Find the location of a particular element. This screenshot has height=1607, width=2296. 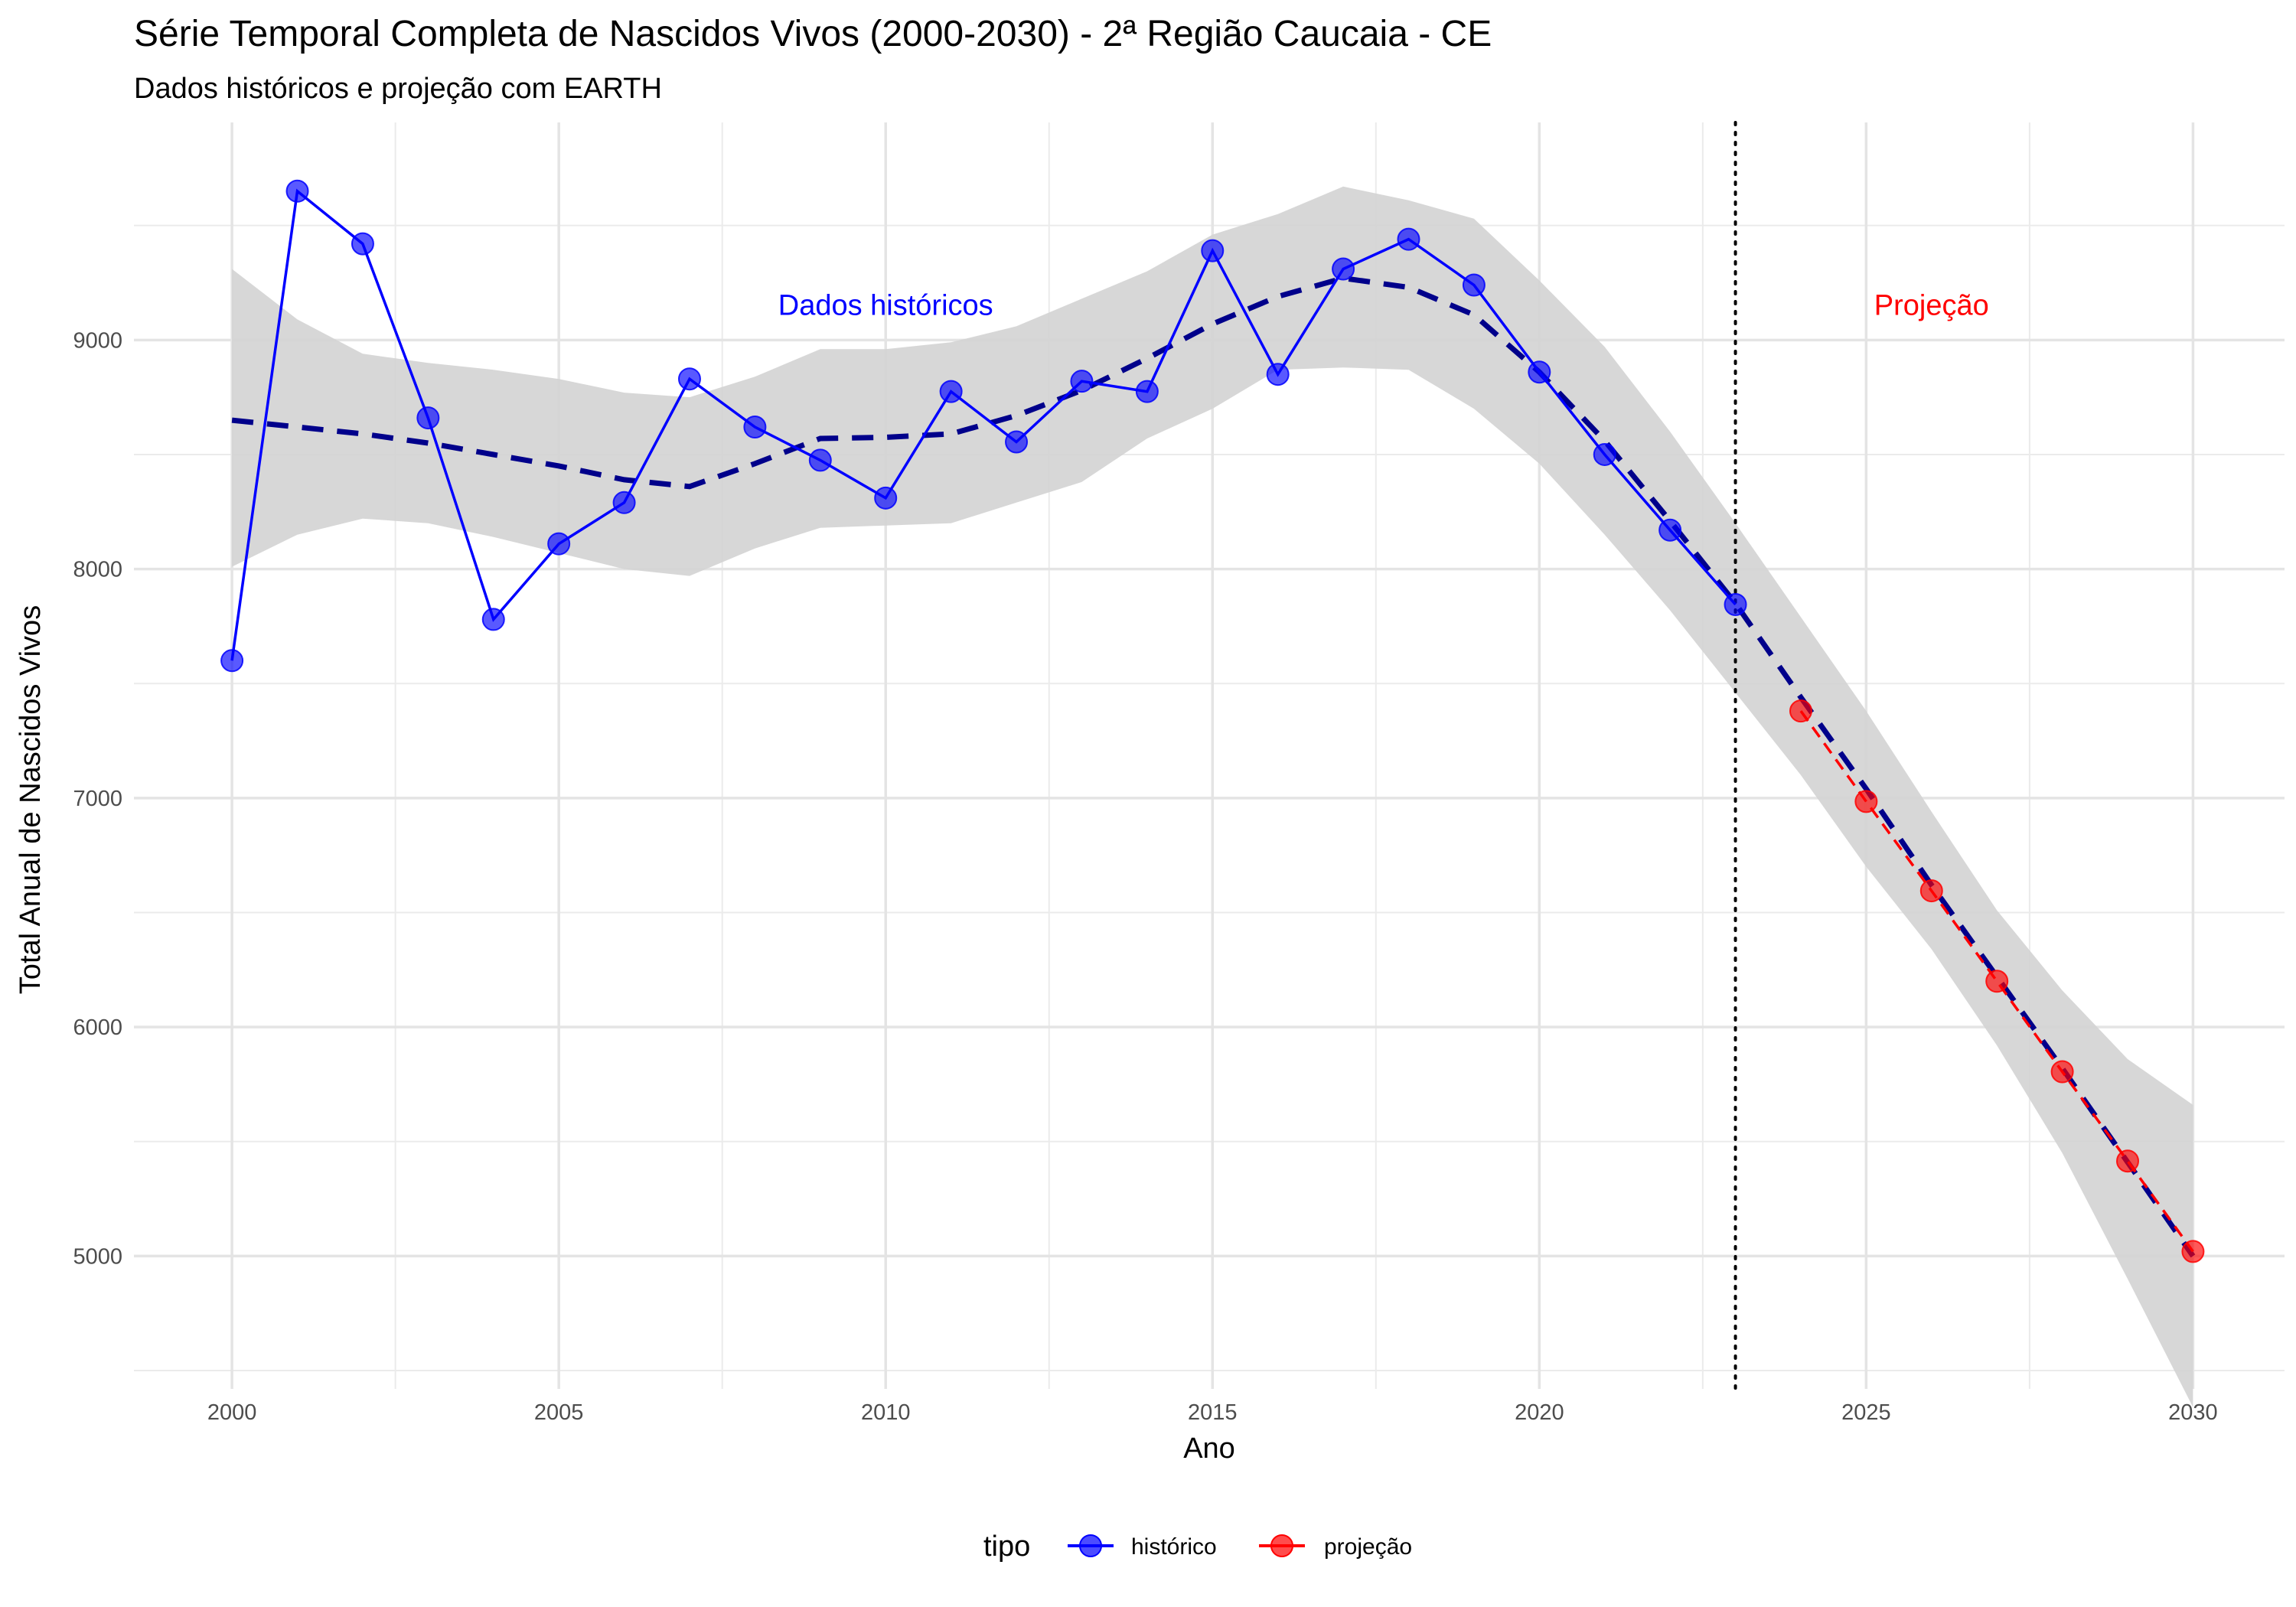

x-tick-label: 2020 is located at coordinates (1539, 1412).